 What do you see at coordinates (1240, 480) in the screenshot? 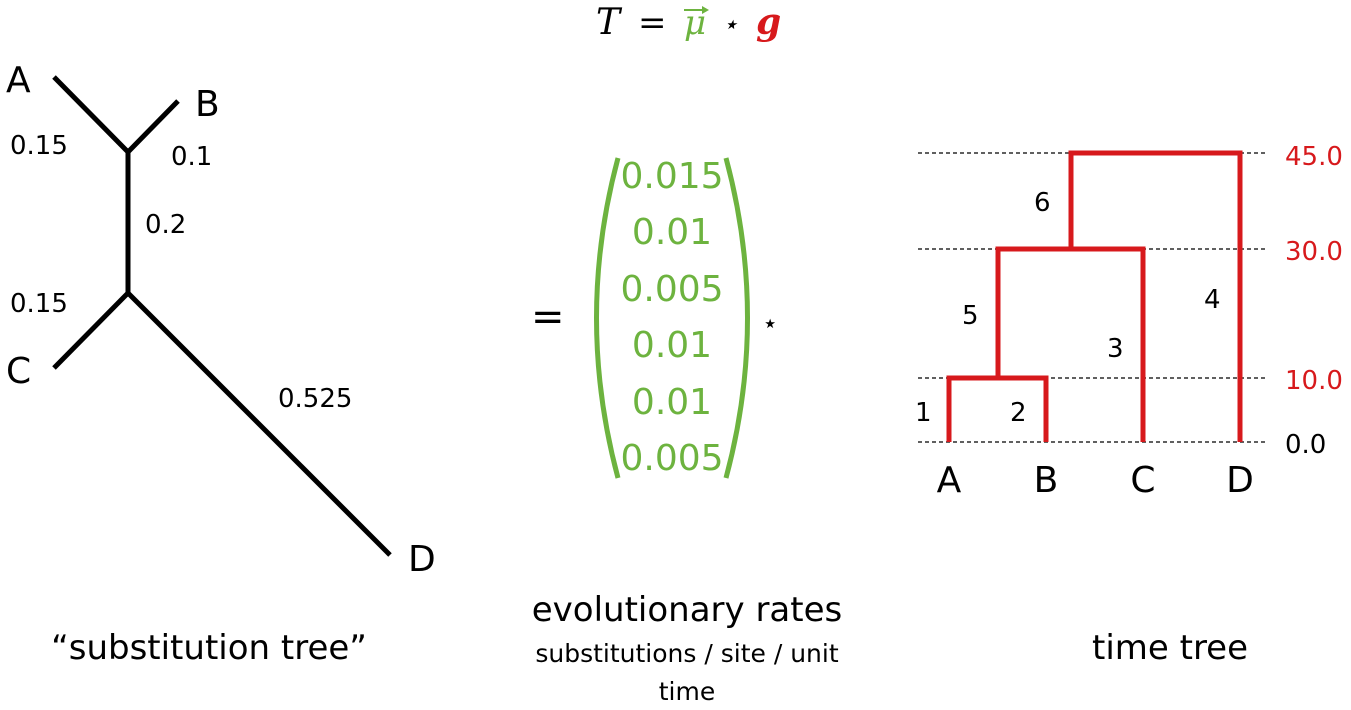
I see `time-leaf-D: D` at bounding box center [1240, 480].